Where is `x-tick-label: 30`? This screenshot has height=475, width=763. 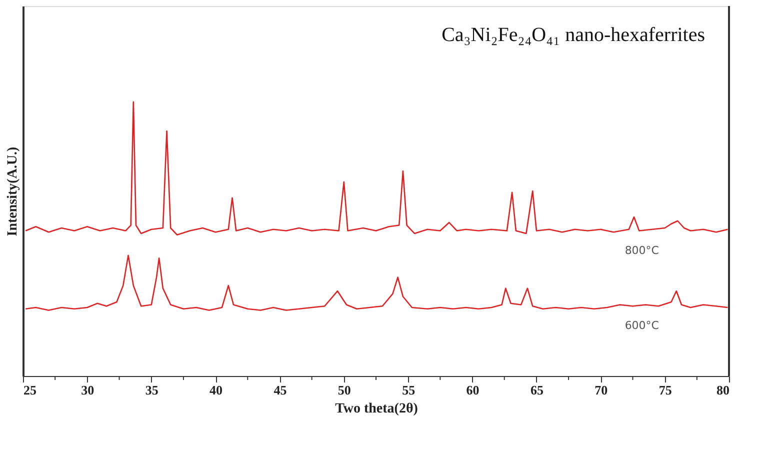
x-tick-label: 30 is located at coordinates (87, 390).